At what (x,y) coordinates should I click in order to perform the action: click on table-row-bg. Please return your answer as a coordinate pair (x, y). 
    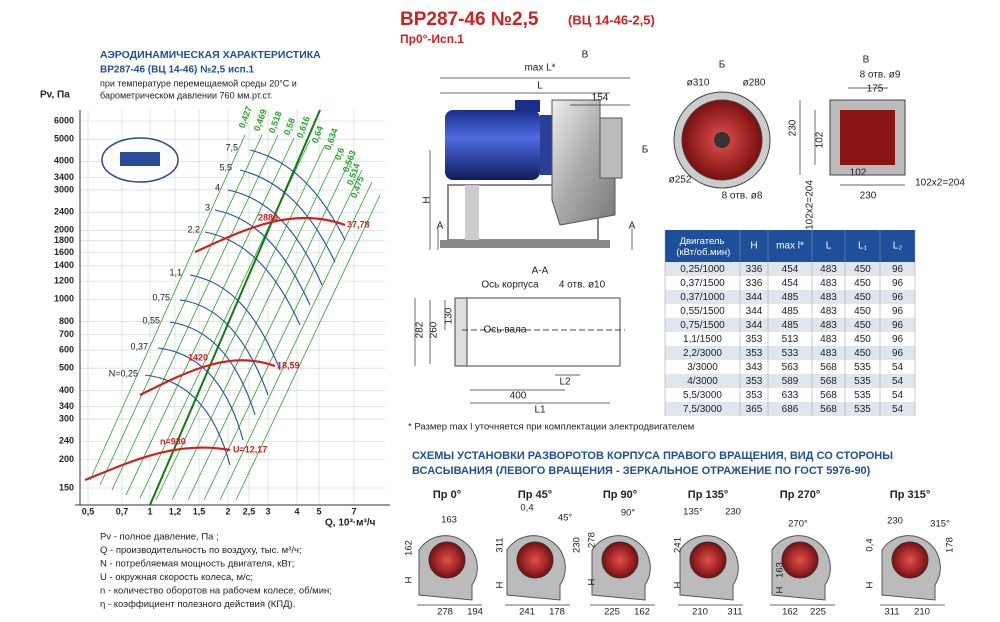
    Looking at the image, I should click on (790, 353).